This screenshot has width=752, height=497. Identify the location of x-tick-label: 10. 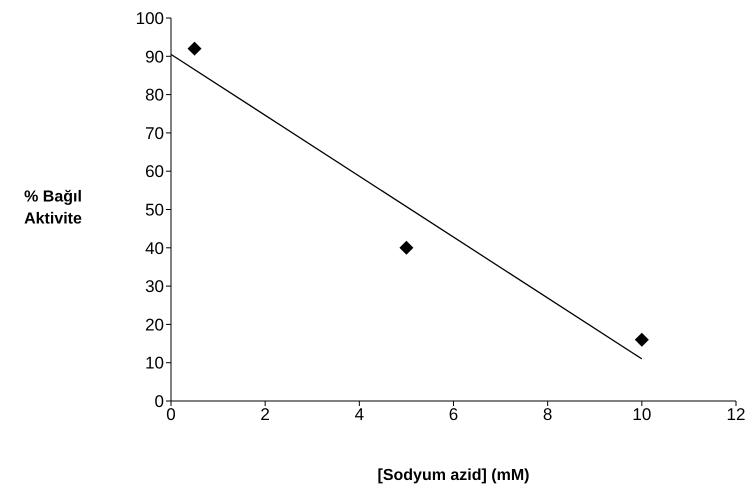
(642, 414).